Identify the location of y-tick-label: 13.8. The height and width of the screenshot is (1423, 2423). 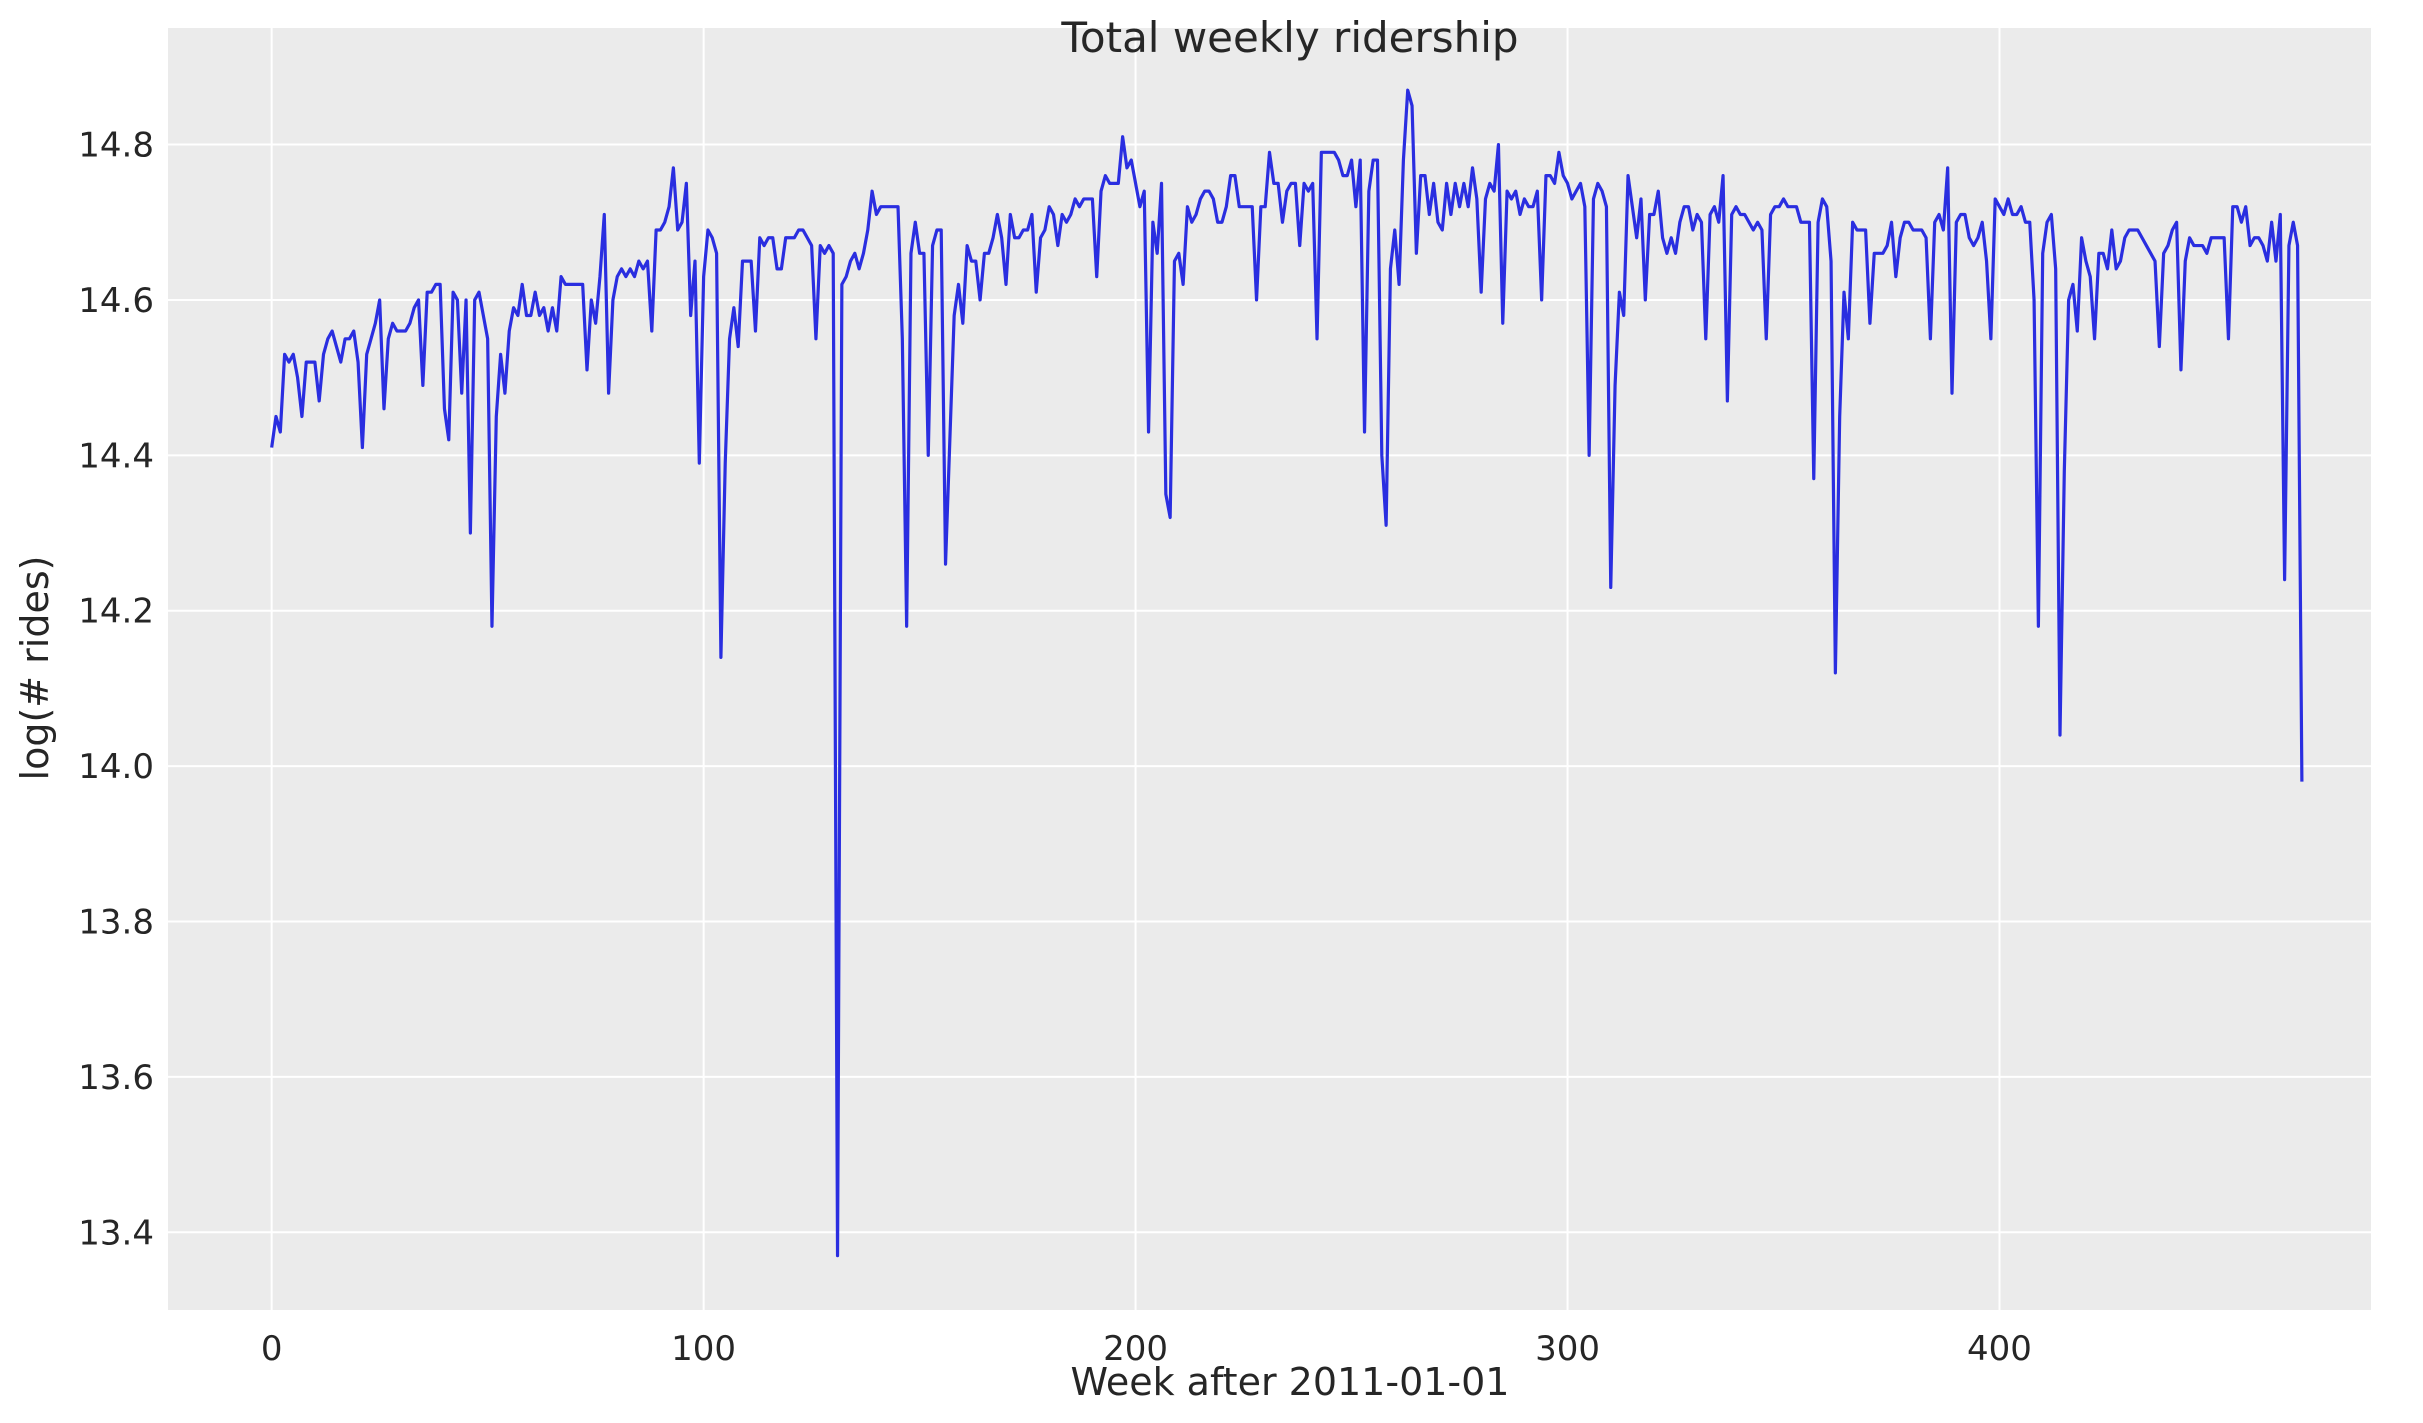
(116, 923).